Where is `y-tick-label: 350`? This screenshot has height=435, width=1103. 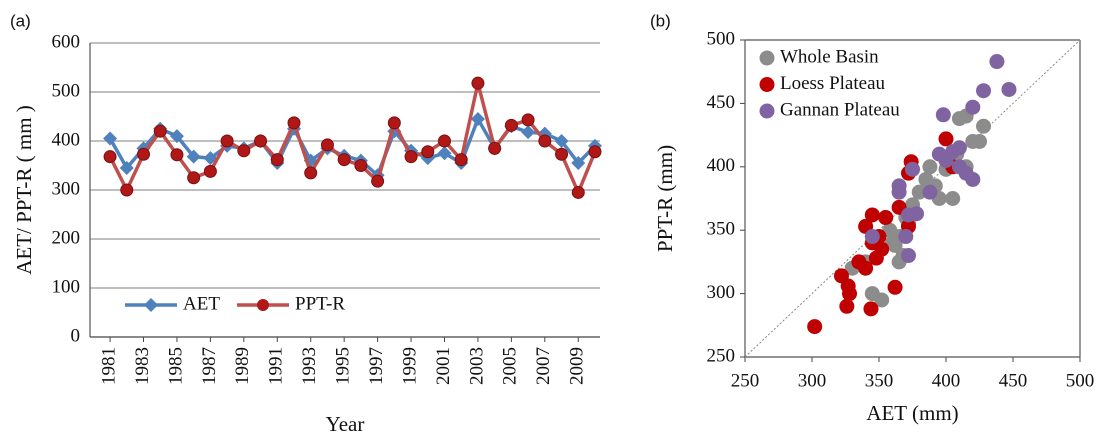 y-tick-label: 350 is located at coordinates (721, 229).